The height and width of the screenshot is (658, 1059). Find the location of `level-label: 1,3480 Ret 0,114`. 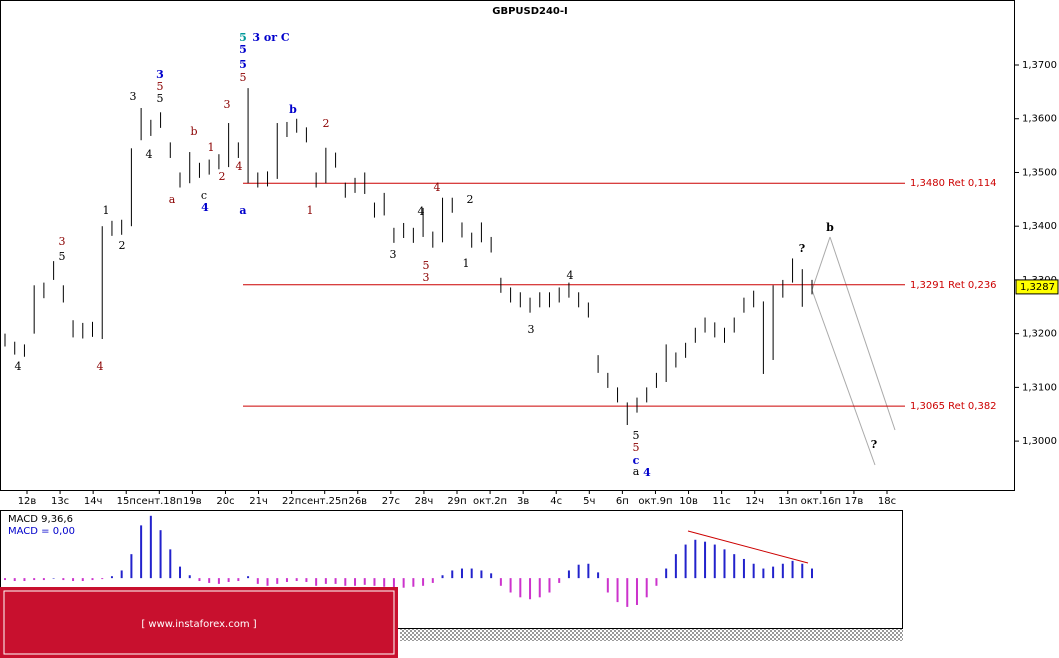

level-label: 1,3480 Ret 0,114 is located at coordinates (953, 183).